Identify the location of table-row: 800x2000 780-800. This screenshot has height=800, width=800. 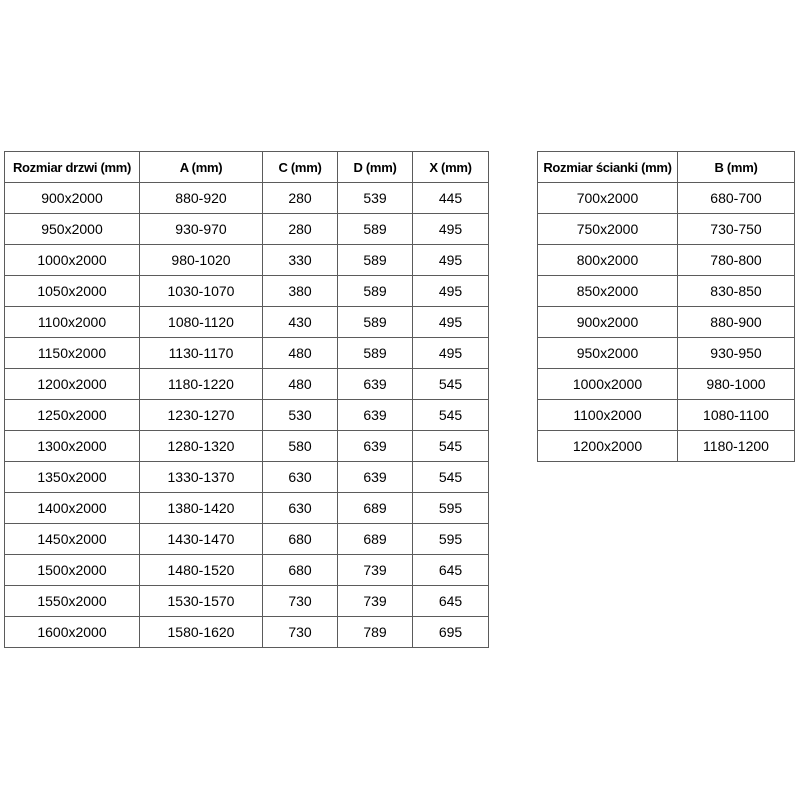
(666, 260).